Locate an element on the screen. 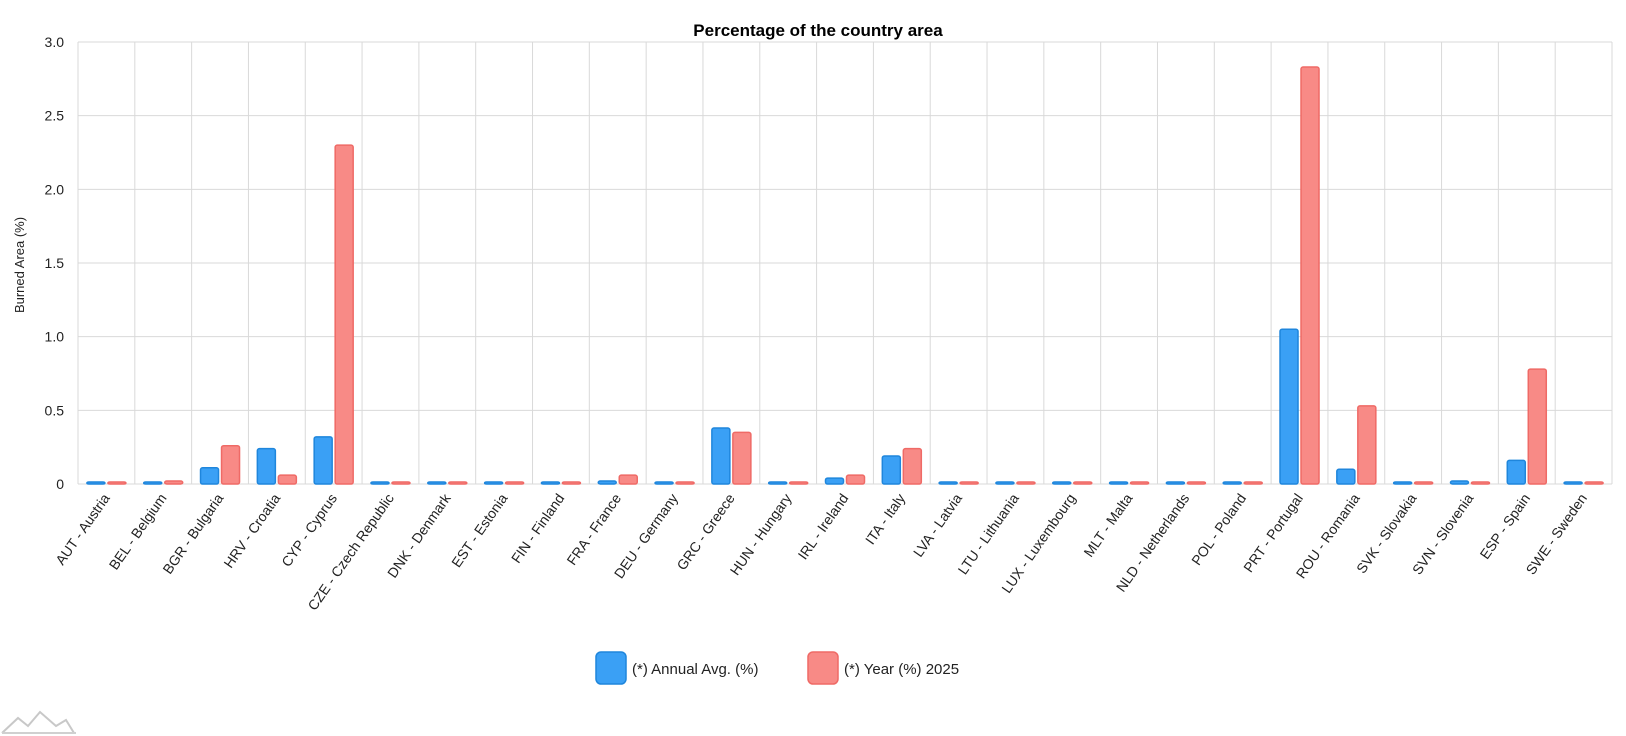 This screenshot has width=1626, height=736. x-tick-label: ESP - Spain is located at coordinates (1505, 526).